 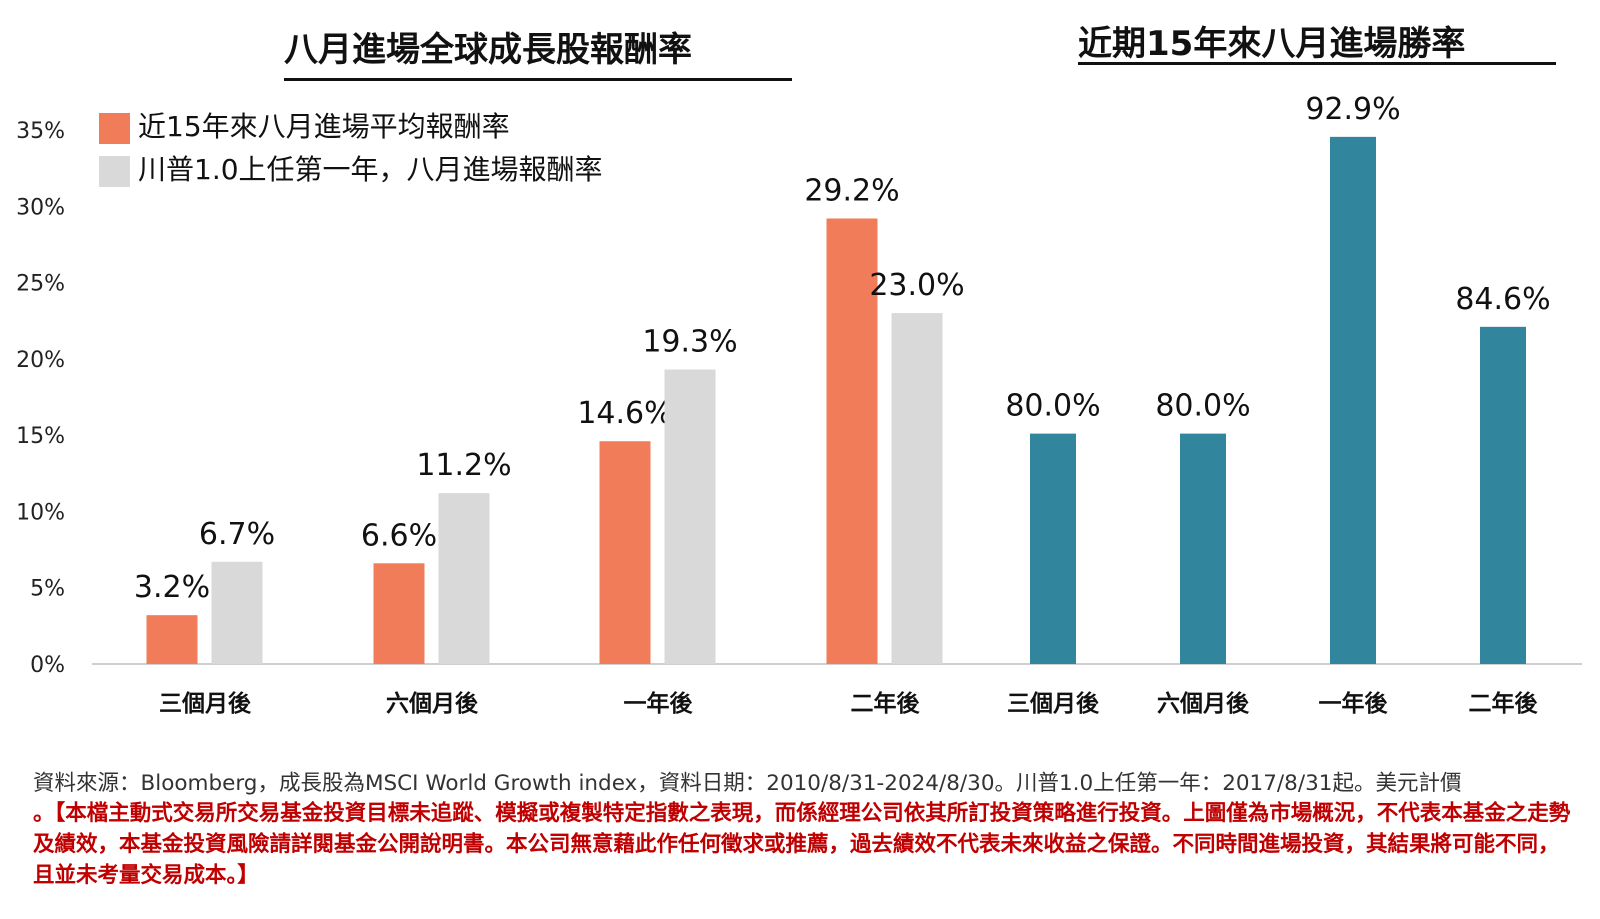 I want to click on data-label-trump: 11.2%, so click(x=463, y=465).